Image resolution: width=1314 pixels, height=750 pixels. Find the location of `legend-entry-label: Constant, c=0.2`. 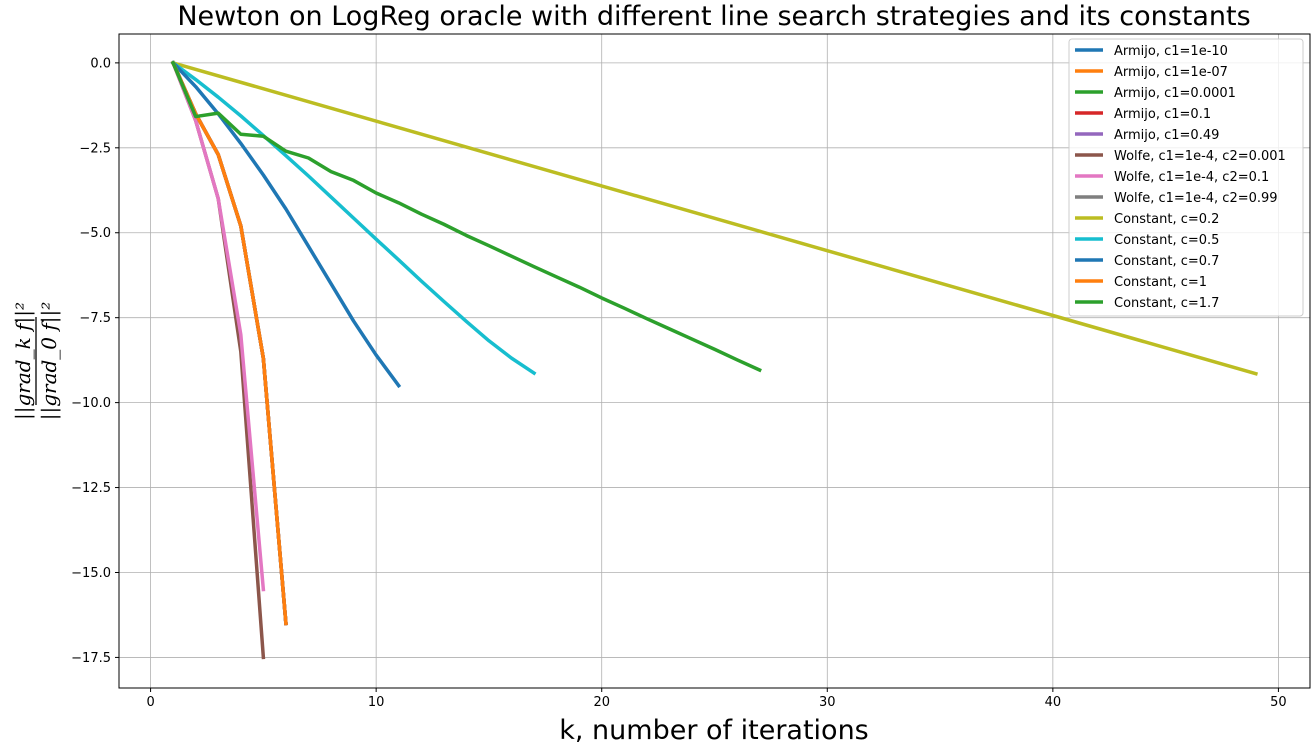

legend-entry-label: Constant, c=0.2 is located at coordinates (1166, 219).